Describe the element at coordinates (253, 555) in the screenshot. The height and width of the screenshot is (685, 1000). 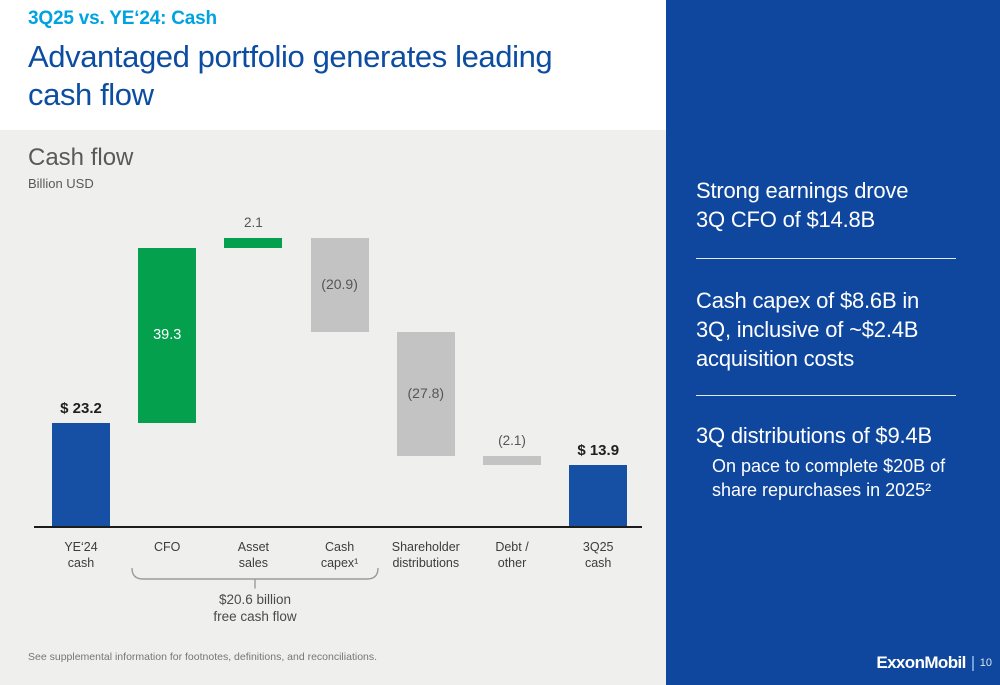
I see `category-label-asset-sales: Asset sales` at that location.